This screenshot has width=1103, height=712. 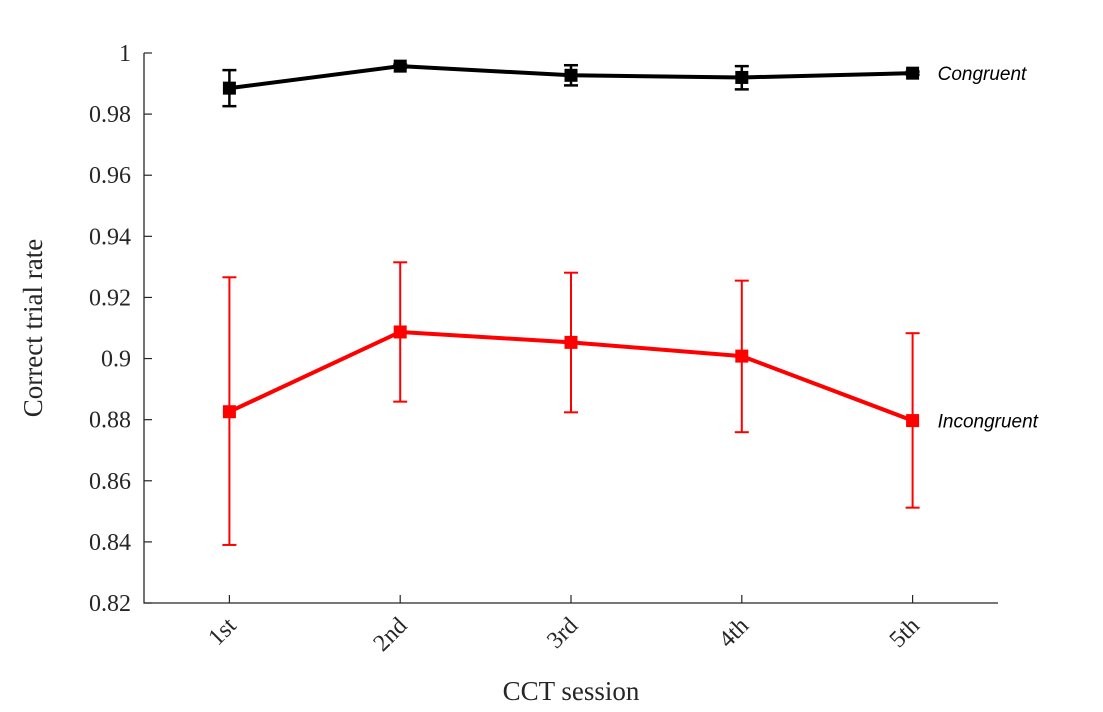 What do you see at coordinates (110, 298) in the screenshot?
I see `y-tick-label: 0.92` at bounding box center [110, 298].